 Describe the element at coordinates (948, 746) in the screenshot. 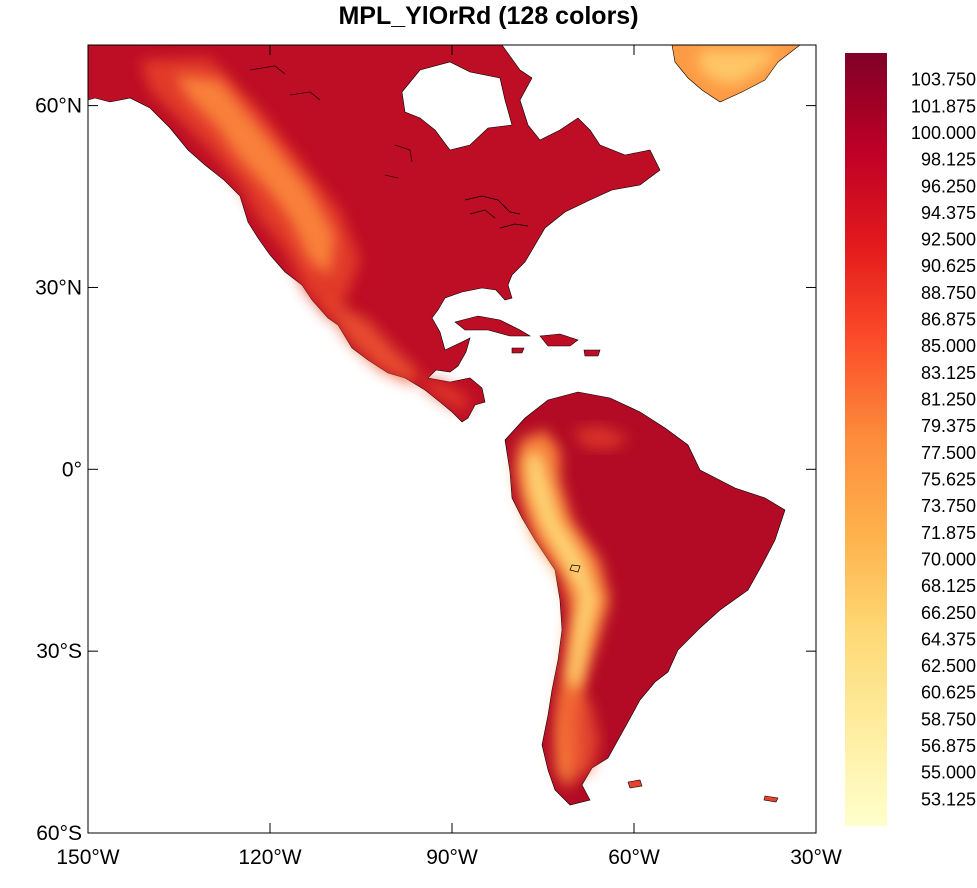

I see `colorbar-label: 56.875` at that location.